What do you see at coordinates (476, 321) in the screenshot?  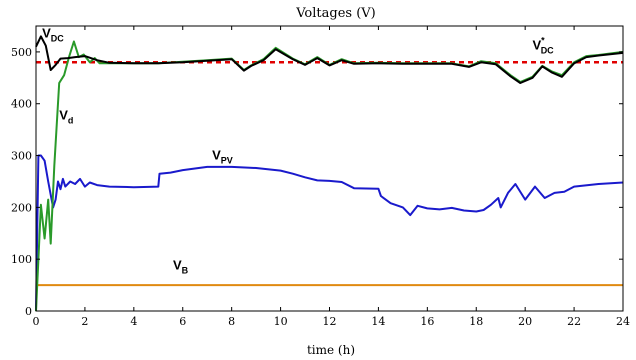 I see `x-tick-label: 18` at bounding box center [476, 321].